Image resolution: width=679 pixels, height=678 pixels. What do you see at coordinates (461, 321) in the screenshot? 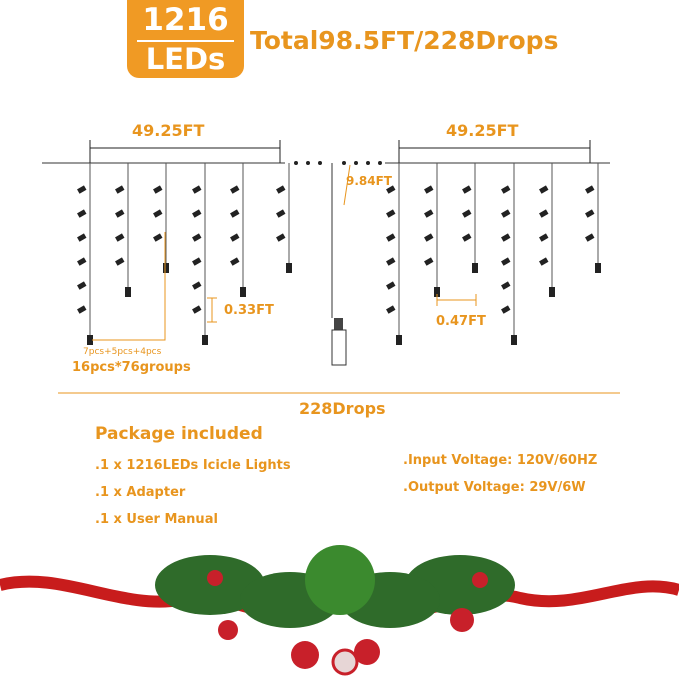
I see `drop-gap-label: 0.47FT` at bounding box center [461, 321].